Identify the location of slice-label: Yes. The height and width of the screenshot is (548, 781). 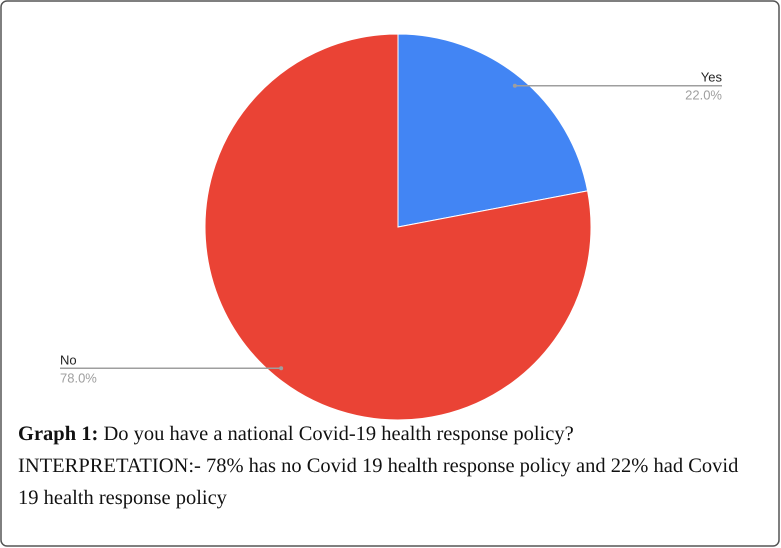
(711, 77).